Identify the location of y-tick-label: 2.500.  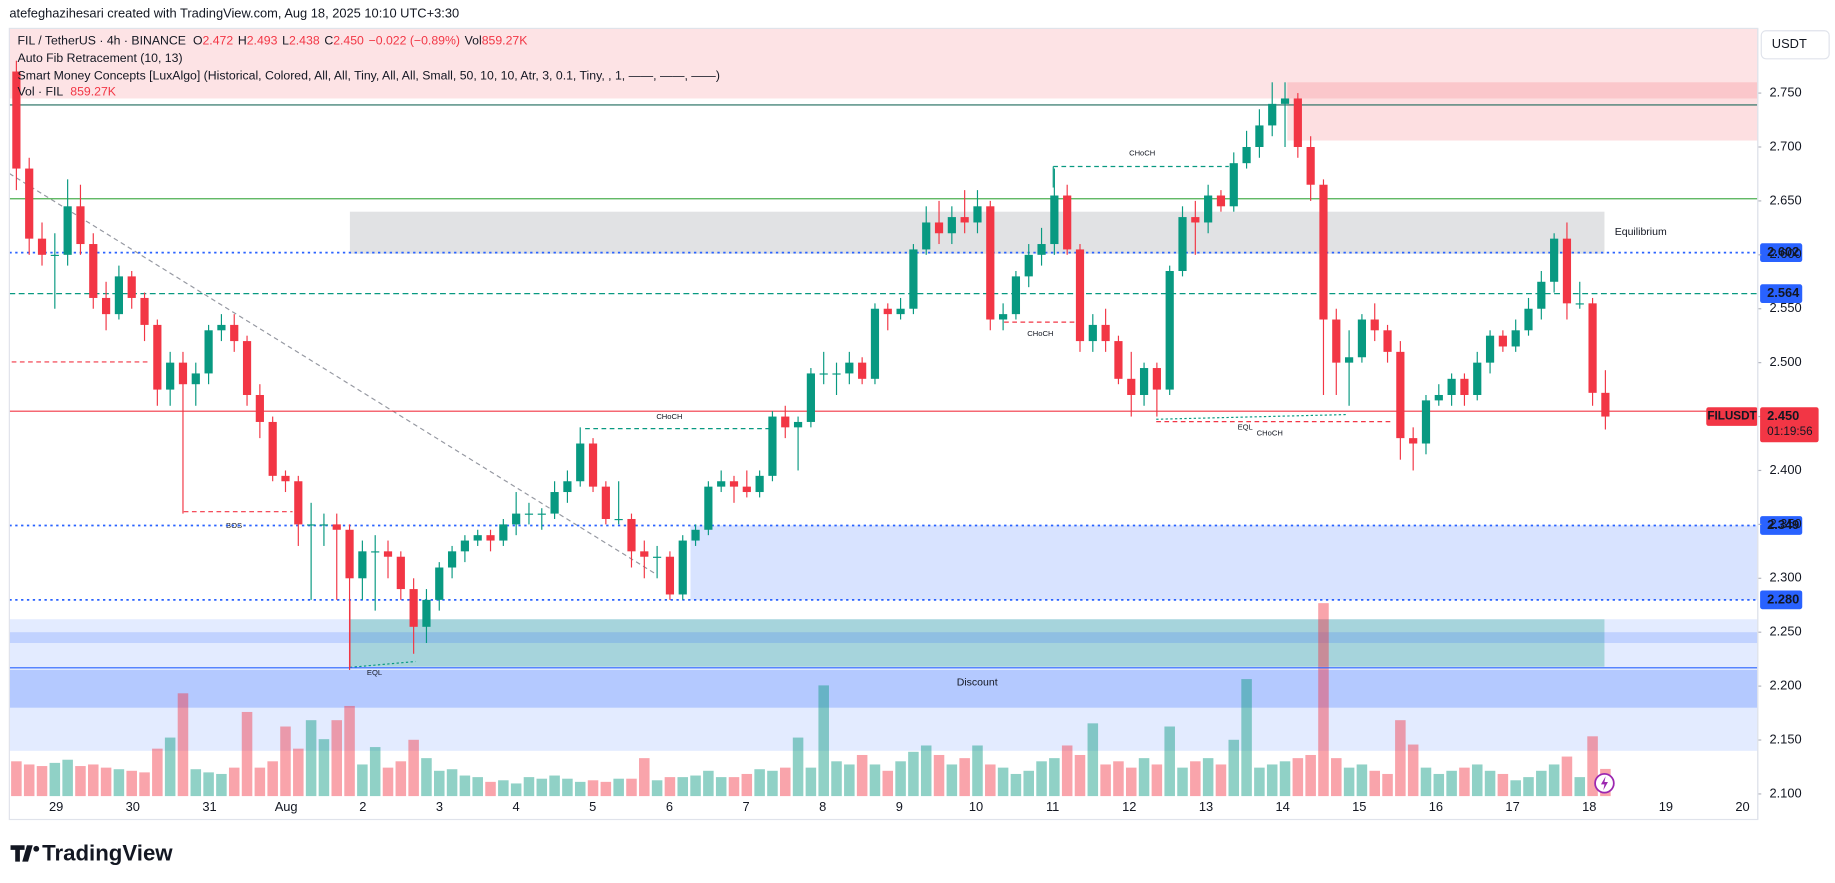
(1785, 361).